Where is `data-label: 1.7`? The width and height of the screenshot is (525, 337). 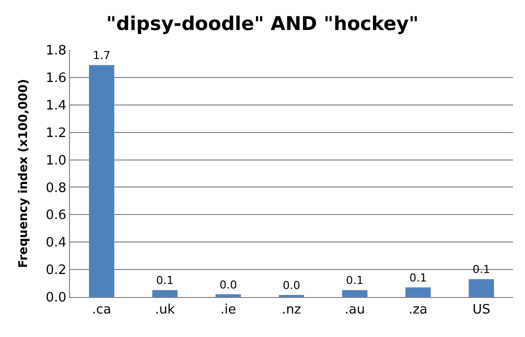
data-label: 1.7 is located at coordinates (101, 55).